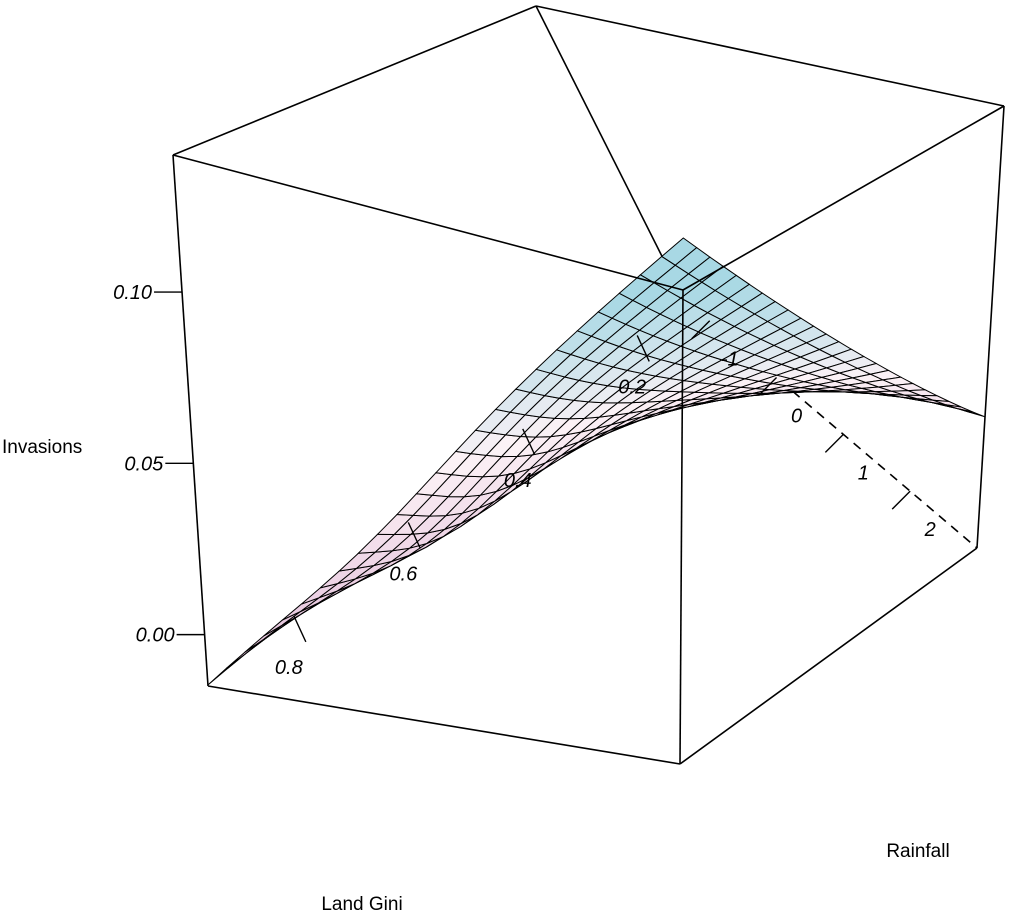 The height and width of the screenshot is (924, 1009). What do you see at coordinates (144, 464) in the screenshot?
I see `z-tick-label: 0.05` at bounding box center [144, 464].